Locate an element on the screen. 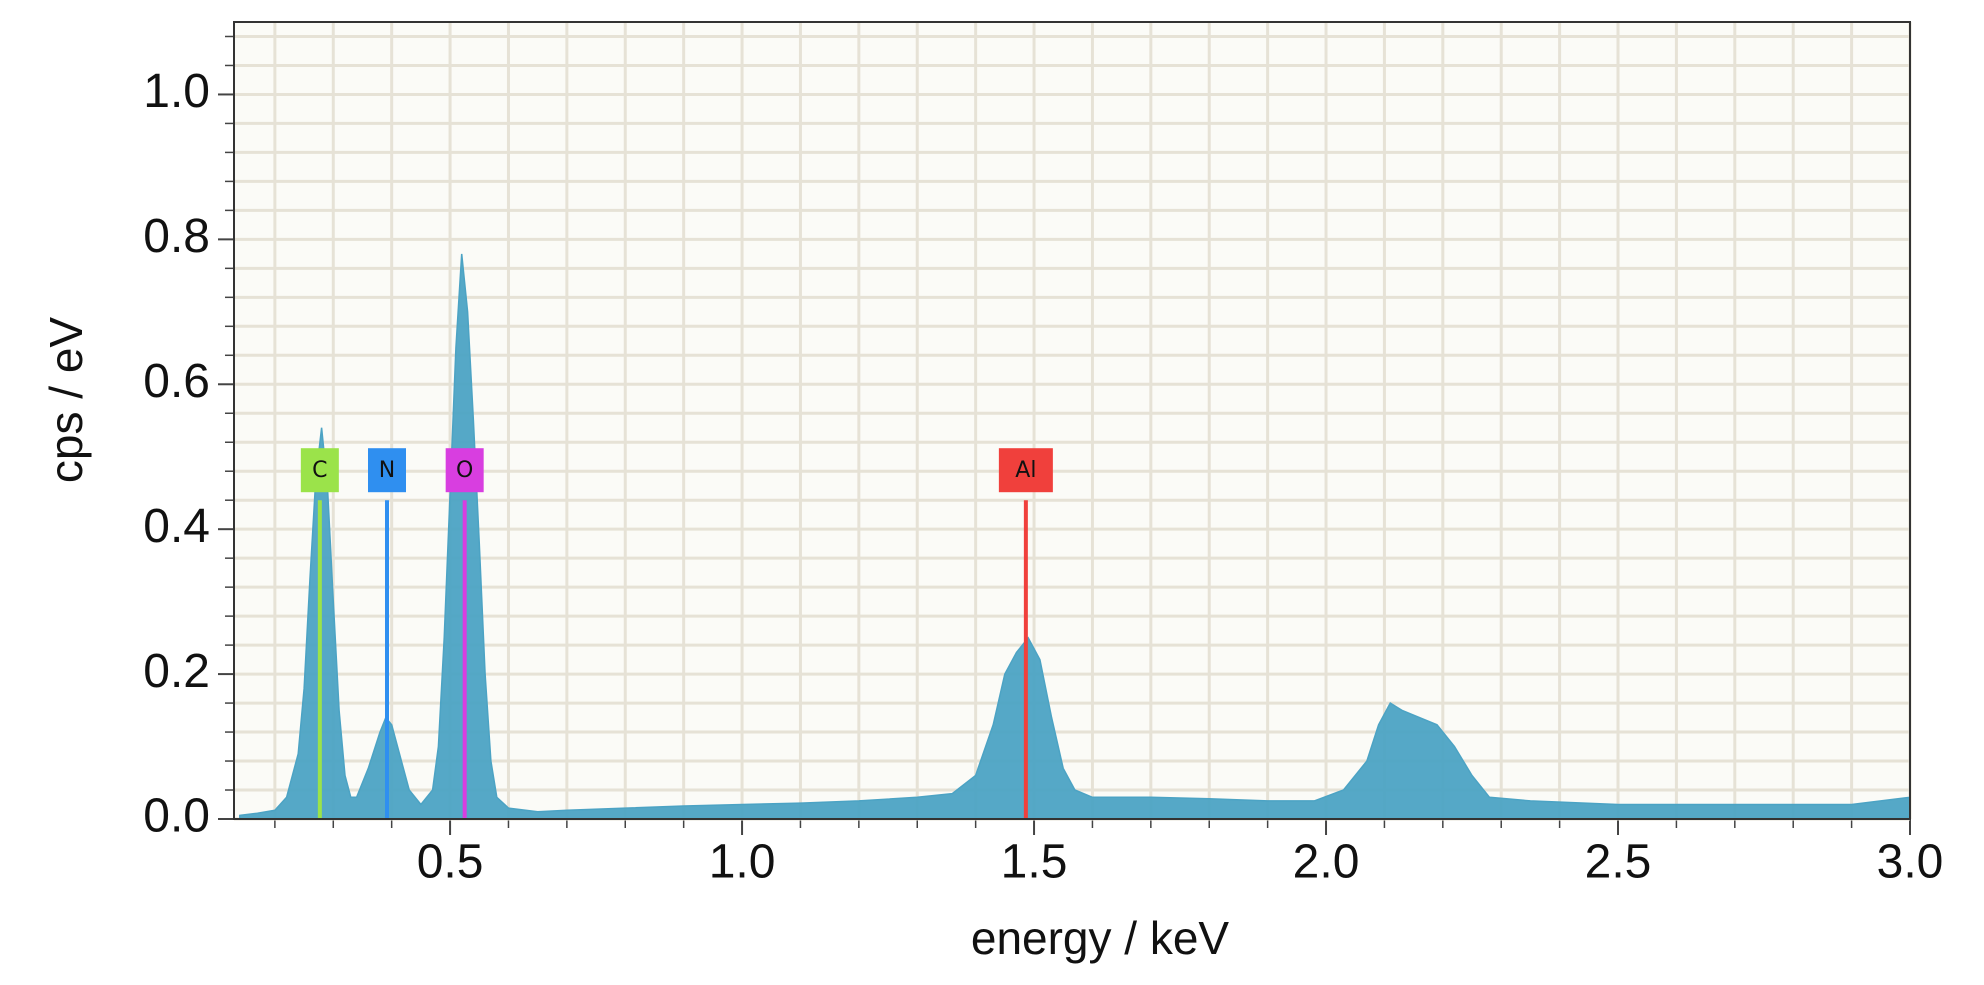 The image size is (1984, 985). element-label: O is located at coordinates (464, 470).